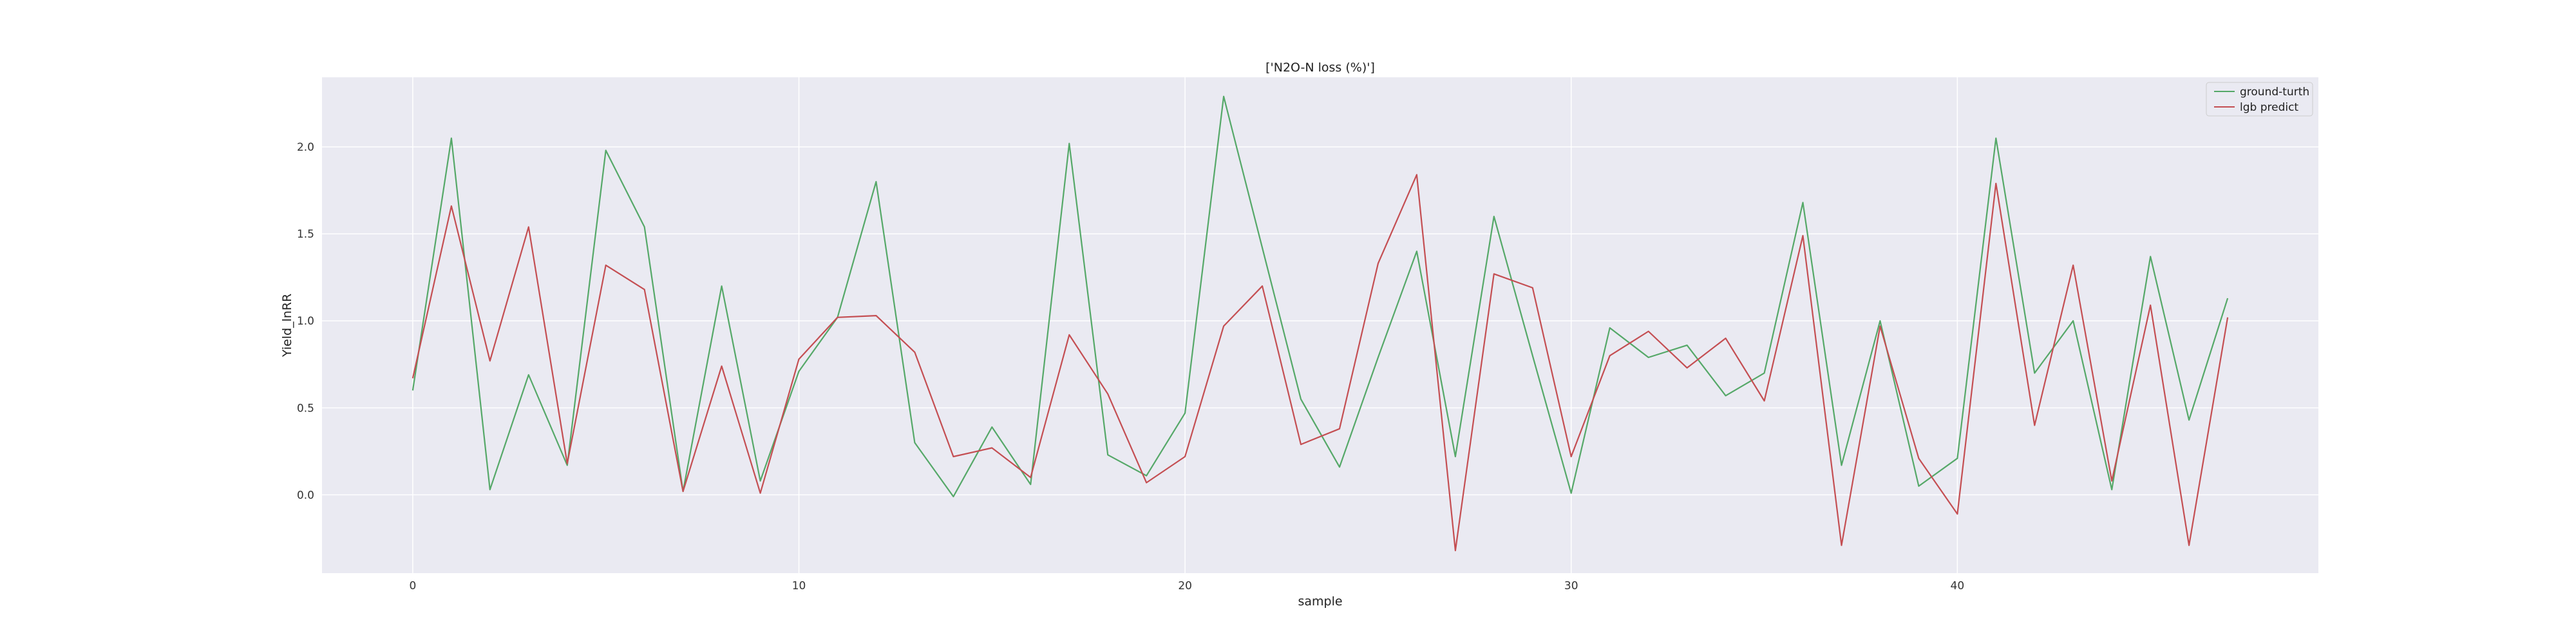 The width and height of the screenshot is (2576, 644). What do you see at coordinates (1185, 586) in the screenshot?
I see `x-tick-label: 20` at bounding box center [1185, 586].